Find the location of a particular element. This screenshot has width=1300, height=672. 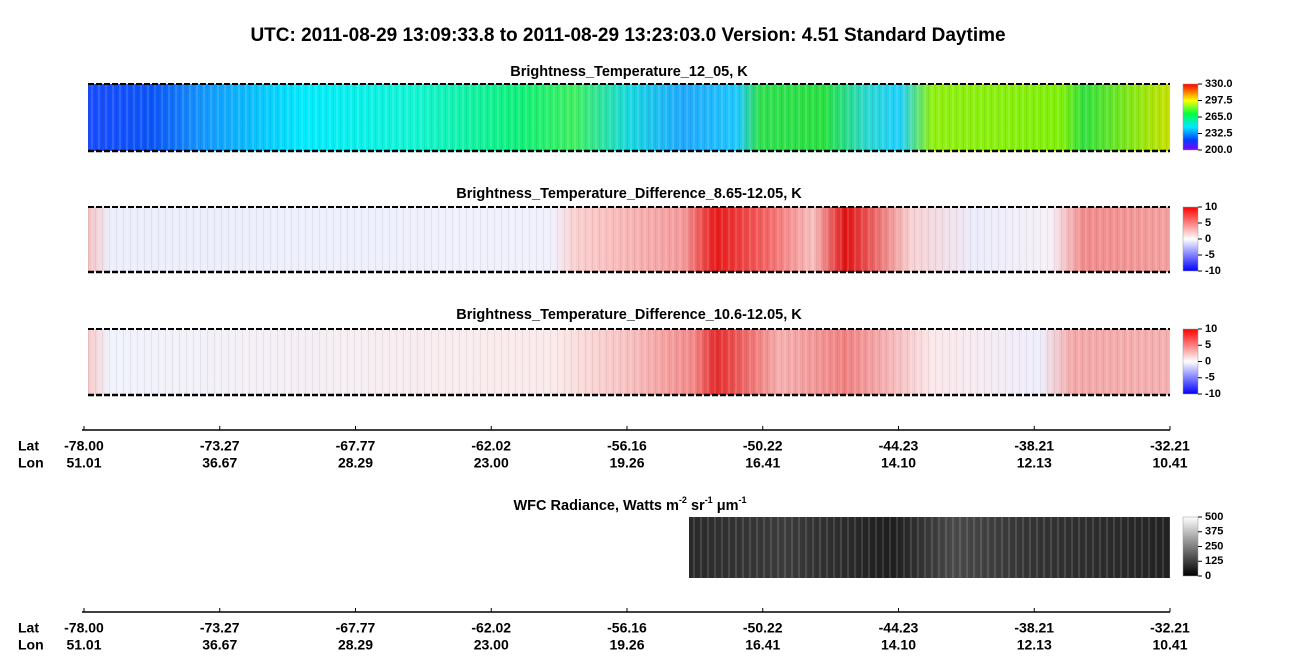

panel-title: Brightness_Temperature_12_05, K is located at coordinates (629, 72).